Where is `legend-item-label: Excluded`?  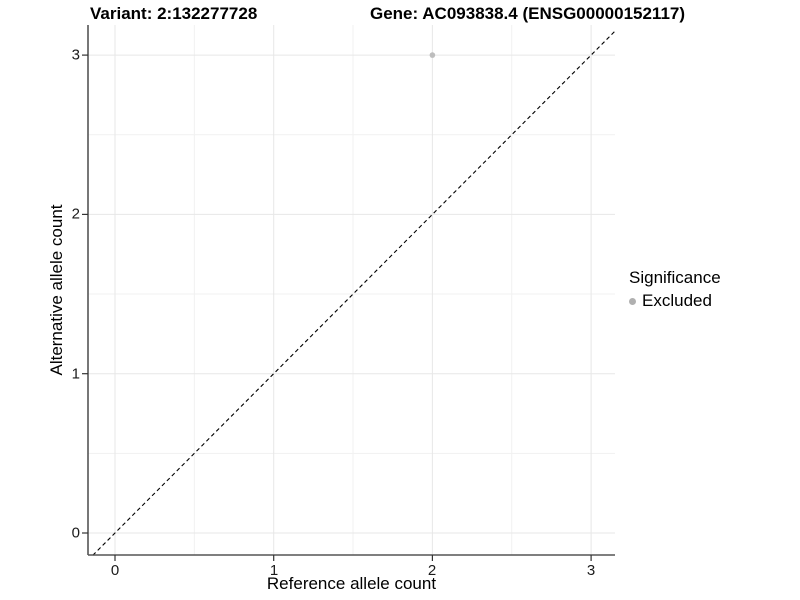
legend-item-label: Excluded is located at coordinates (677, 300).